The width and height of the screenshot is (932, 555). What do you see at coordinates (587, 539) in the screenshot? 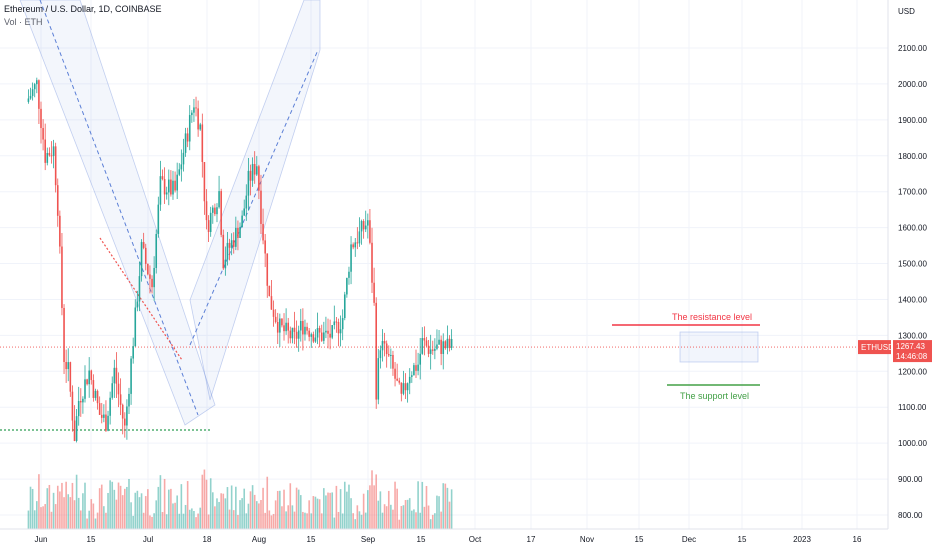
I see `time-tick-label: Nov` at bounding box center [587, 539].